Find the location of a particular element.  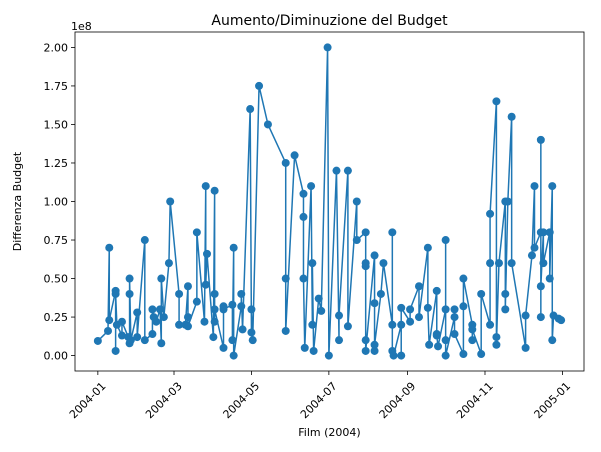

y-tick-label: 0.50 is located at coordinates (56, 279).